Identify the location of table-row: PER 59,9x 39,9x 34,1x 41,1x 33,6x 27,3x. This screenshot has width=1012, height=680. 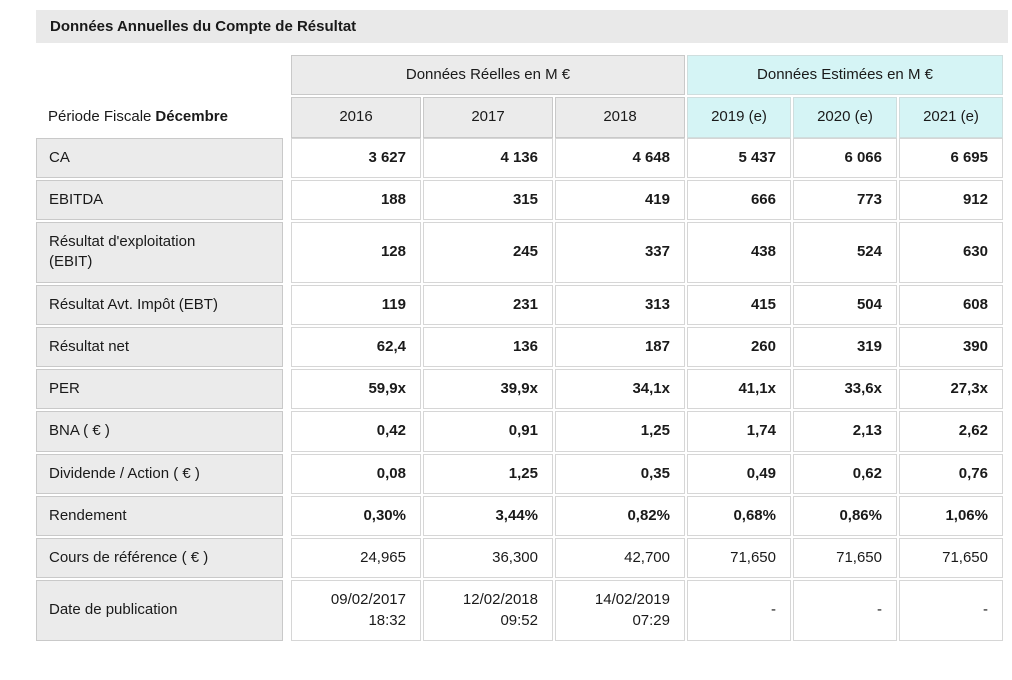
(519, 389).